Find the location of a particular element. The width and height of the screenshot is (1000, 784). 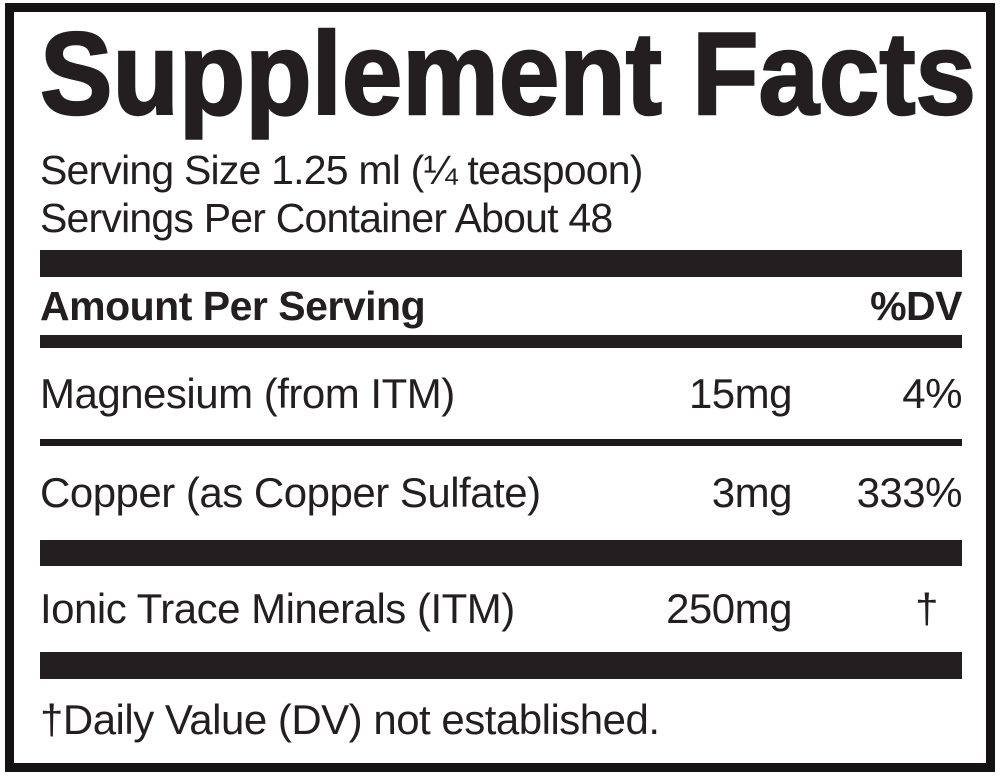

servings-per-container-line: Servings Per Container About 48 is located at coordinates (326, 218).